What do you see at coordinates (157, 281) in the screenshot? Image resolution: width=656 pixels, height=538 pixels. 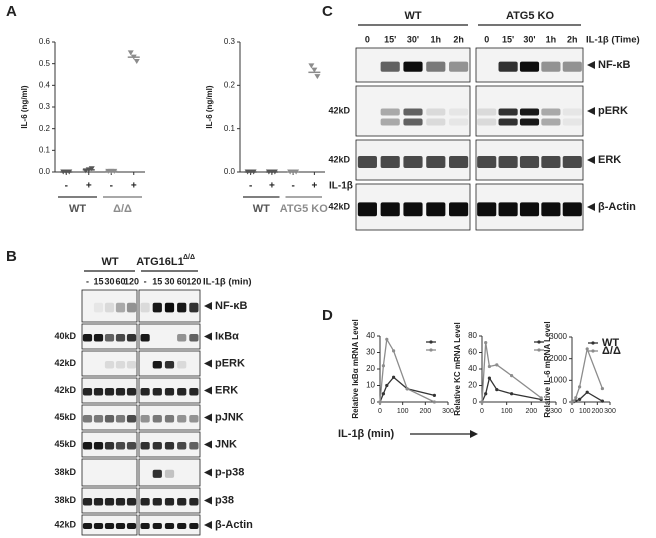 I see `lane-label: 15` at bounding box center [157, 281].